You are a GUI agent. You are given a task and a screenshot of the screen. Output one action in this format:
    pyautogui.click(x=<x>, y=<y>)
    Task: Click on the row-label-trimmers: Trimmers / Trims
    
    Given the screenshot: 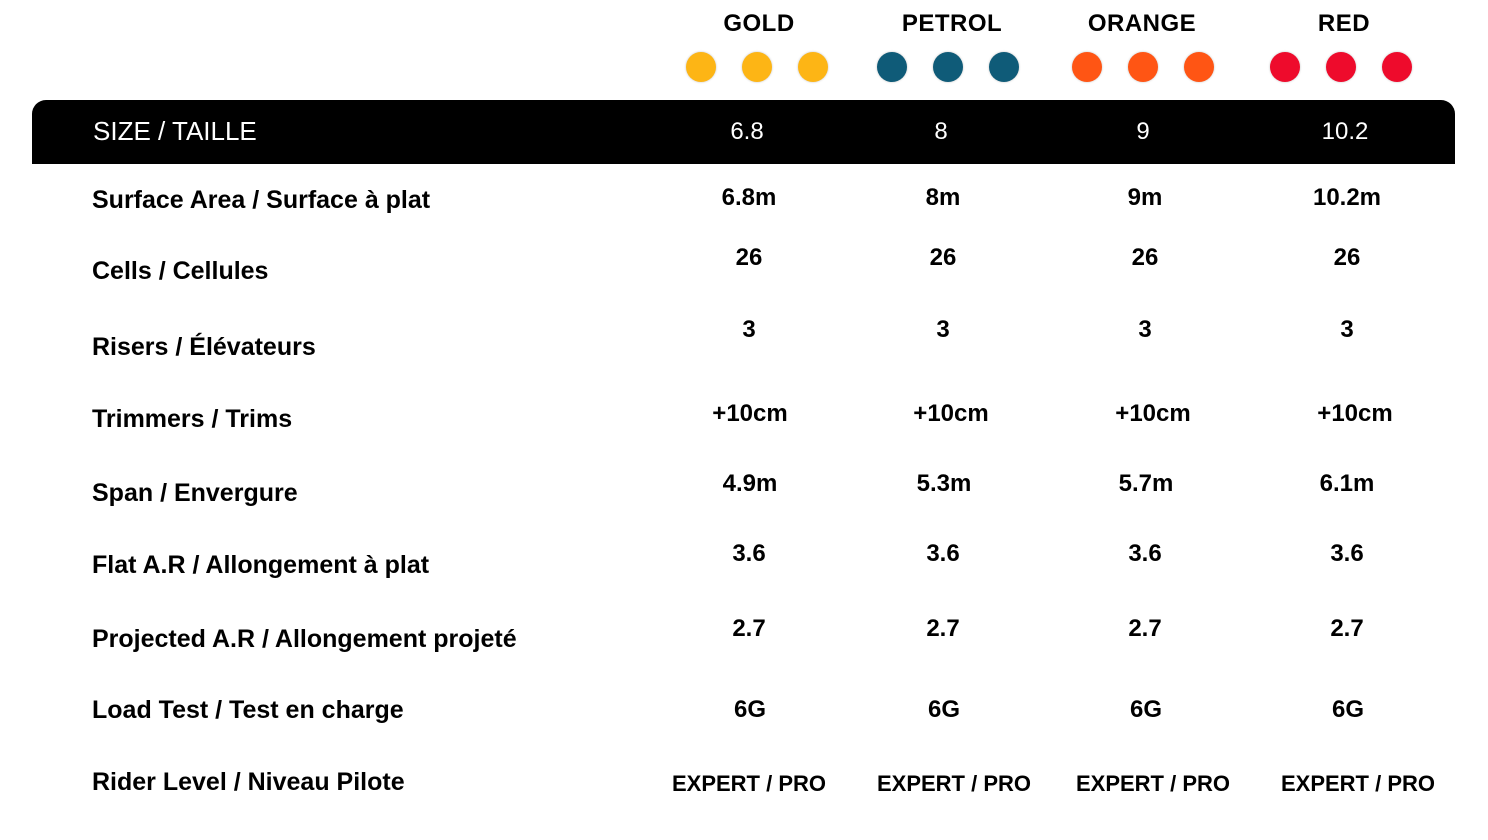 What is the action you would take?
    pyautogui.click(x=192, y=419)
    